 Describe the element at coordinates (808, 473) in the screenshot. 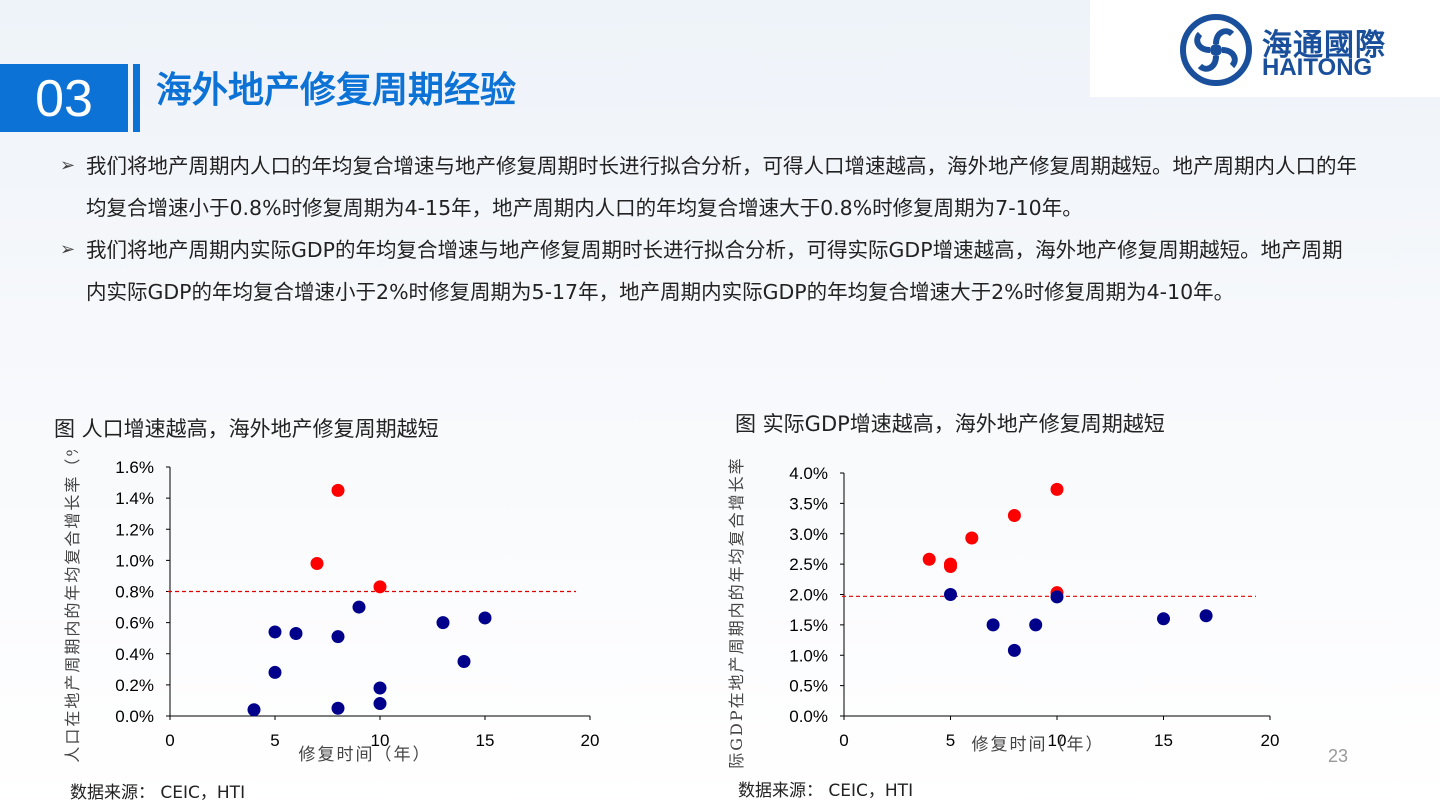

I see `y-tick-label: 4.0%` at that location.